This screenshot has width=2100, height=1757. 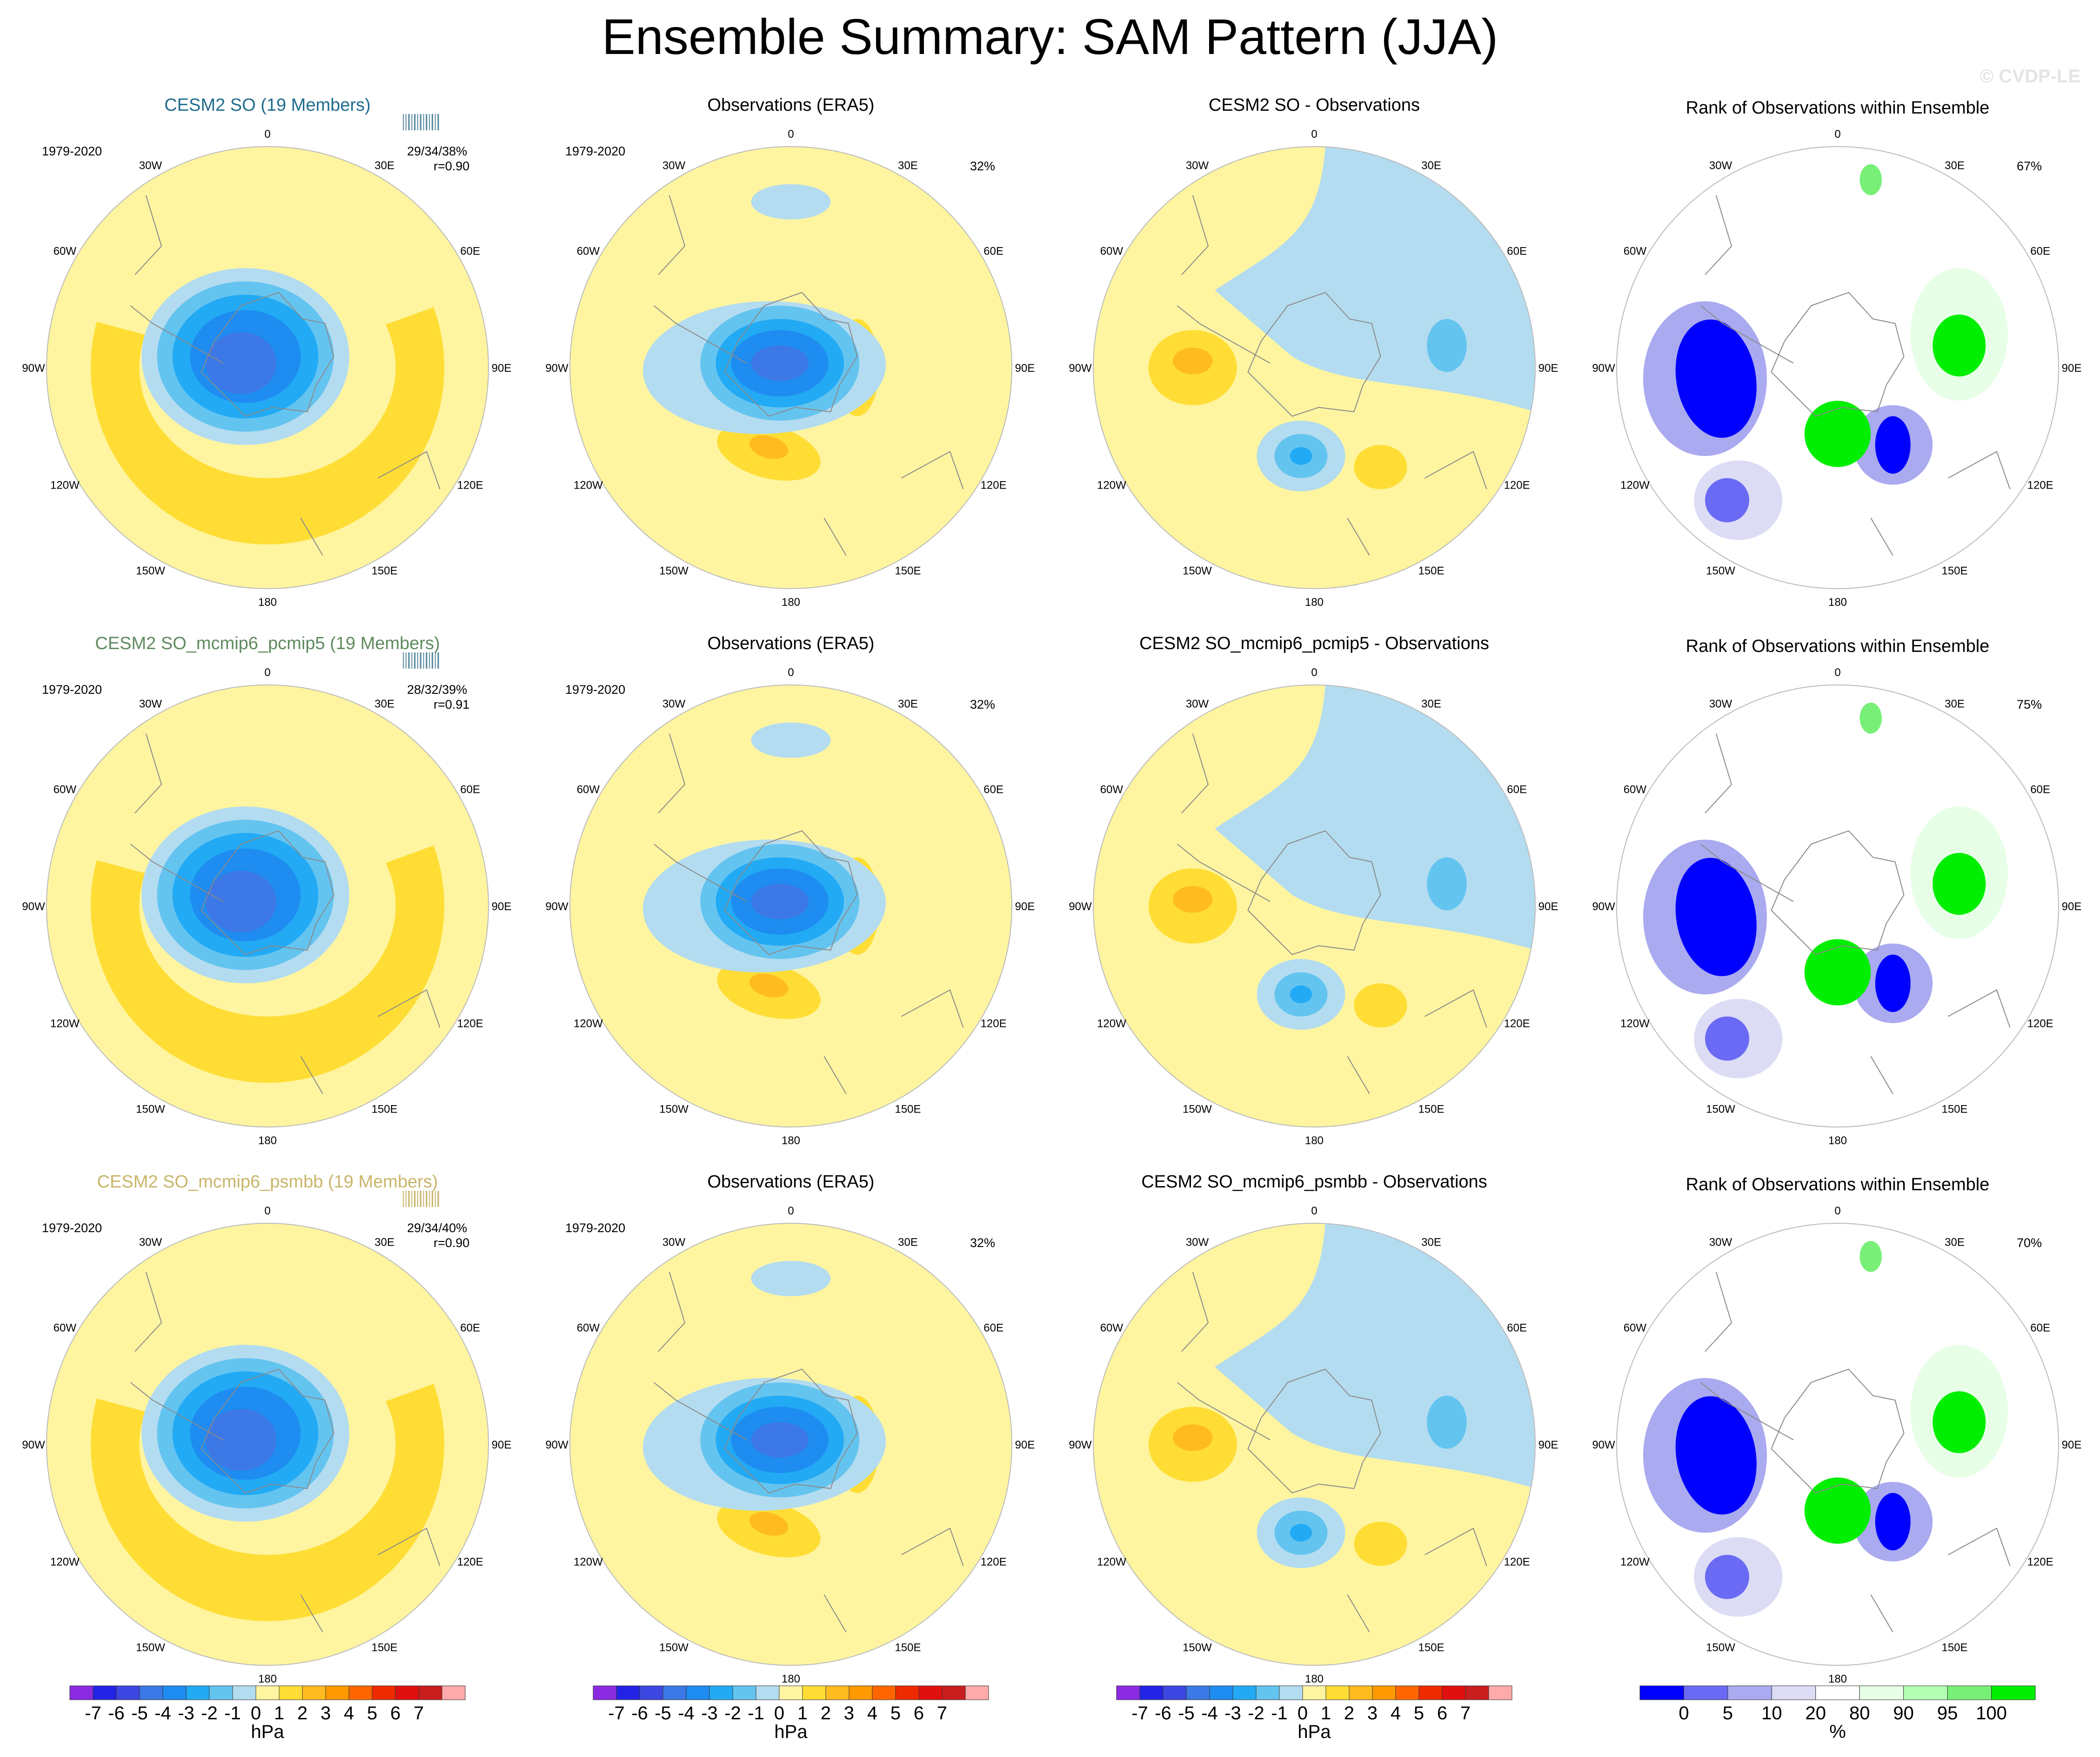 What do you see at coordinates (1395, 1713) in the screenshot?
I see `colorbar-tick: 4` at bounding box center [1395, 1713].